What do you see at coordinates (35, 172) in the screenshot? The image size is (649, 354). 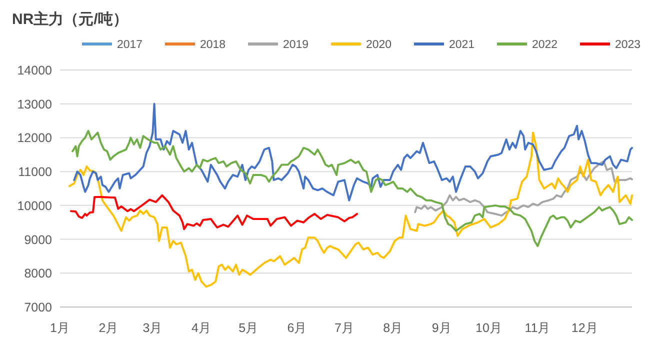 I see `y-tick-label: 11000` at bounding box center [35, 172].